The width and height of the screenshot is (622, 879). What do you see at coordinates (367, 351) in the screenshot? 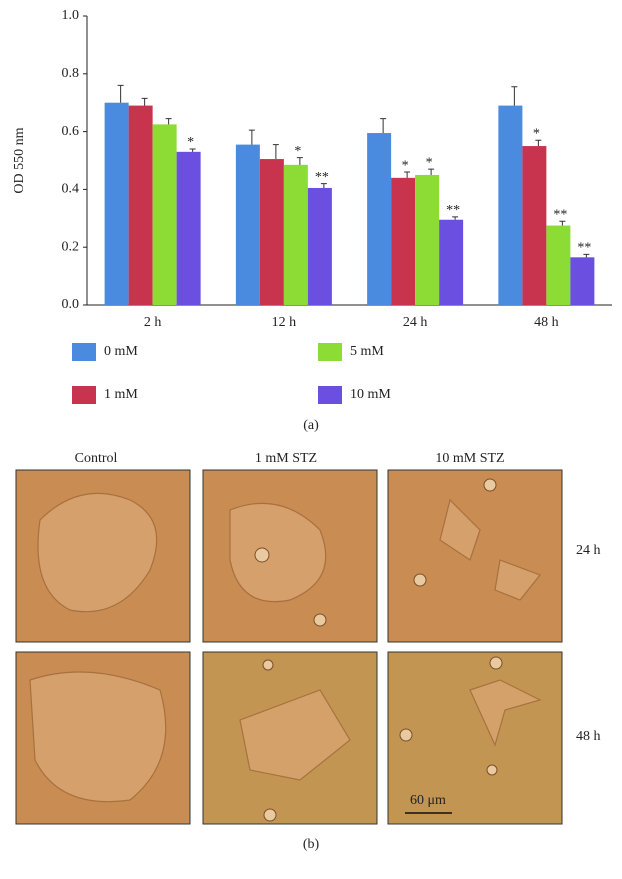
I see `legend-label: 5 mM` at bounding box center [367, 351].